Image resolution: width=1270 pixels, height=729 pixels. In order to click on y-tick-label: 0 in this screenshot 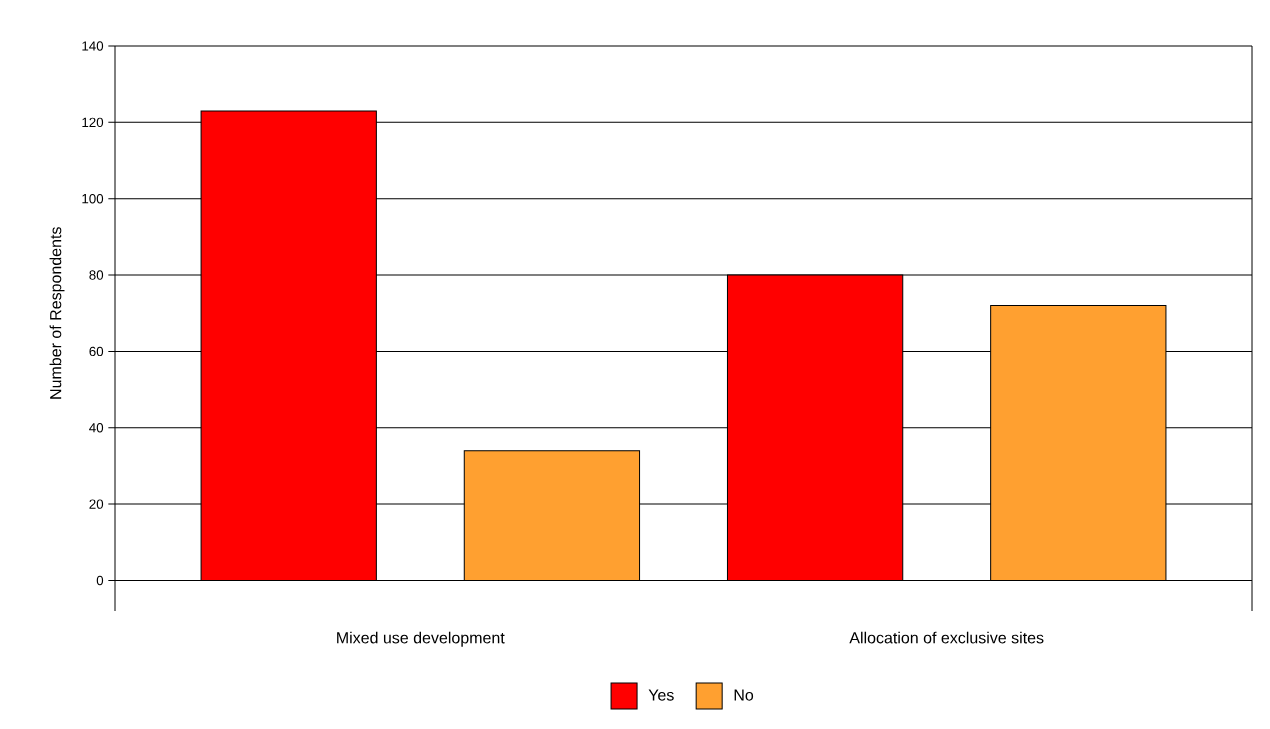, I will do `click(100, 580)`.